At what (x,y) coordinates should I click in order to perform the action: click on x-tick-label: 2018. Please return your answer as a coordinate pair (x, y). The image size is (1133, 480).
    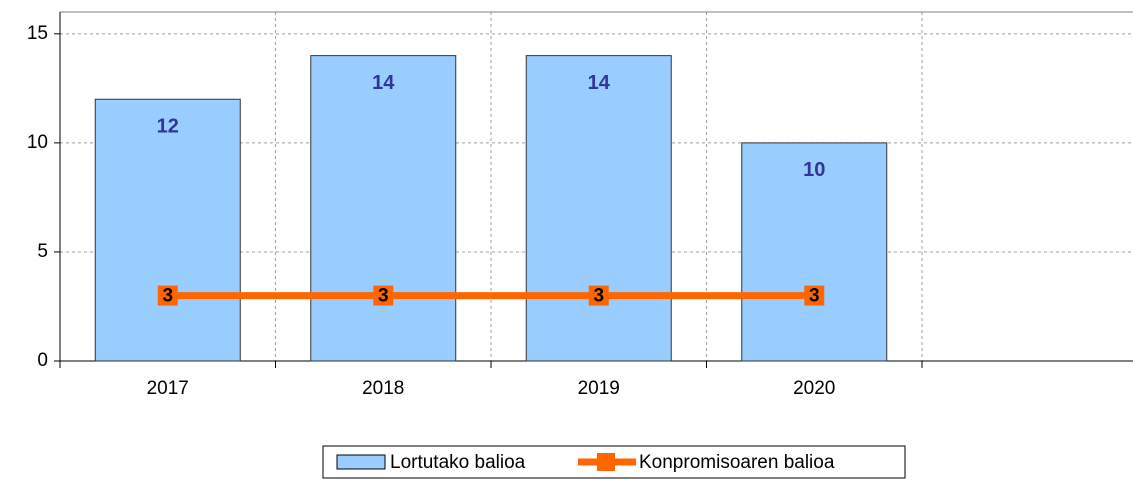
    Looking at the image, I should click on (383, 388).